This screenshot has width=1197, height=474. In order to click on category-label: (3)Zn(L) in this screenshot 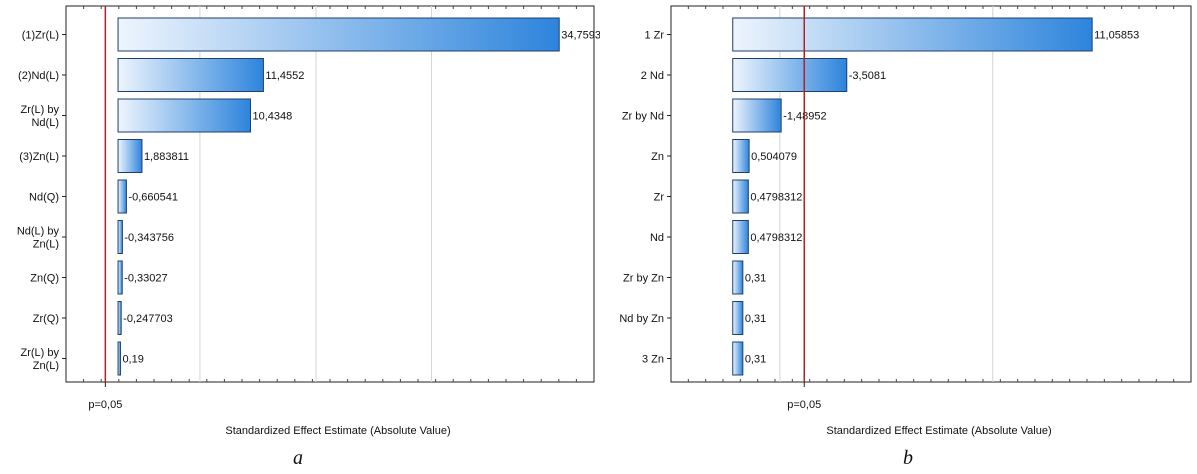, I will do `click(39, 157)`.